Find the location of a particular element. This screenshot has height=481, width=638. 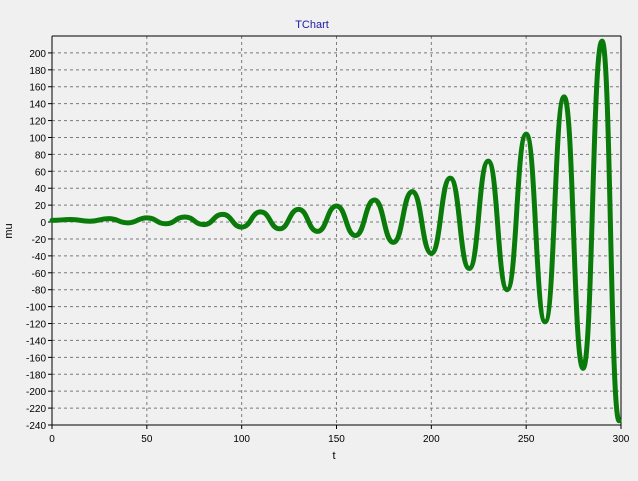

y-tick-label: 180 is located at coordinates (37, 71).